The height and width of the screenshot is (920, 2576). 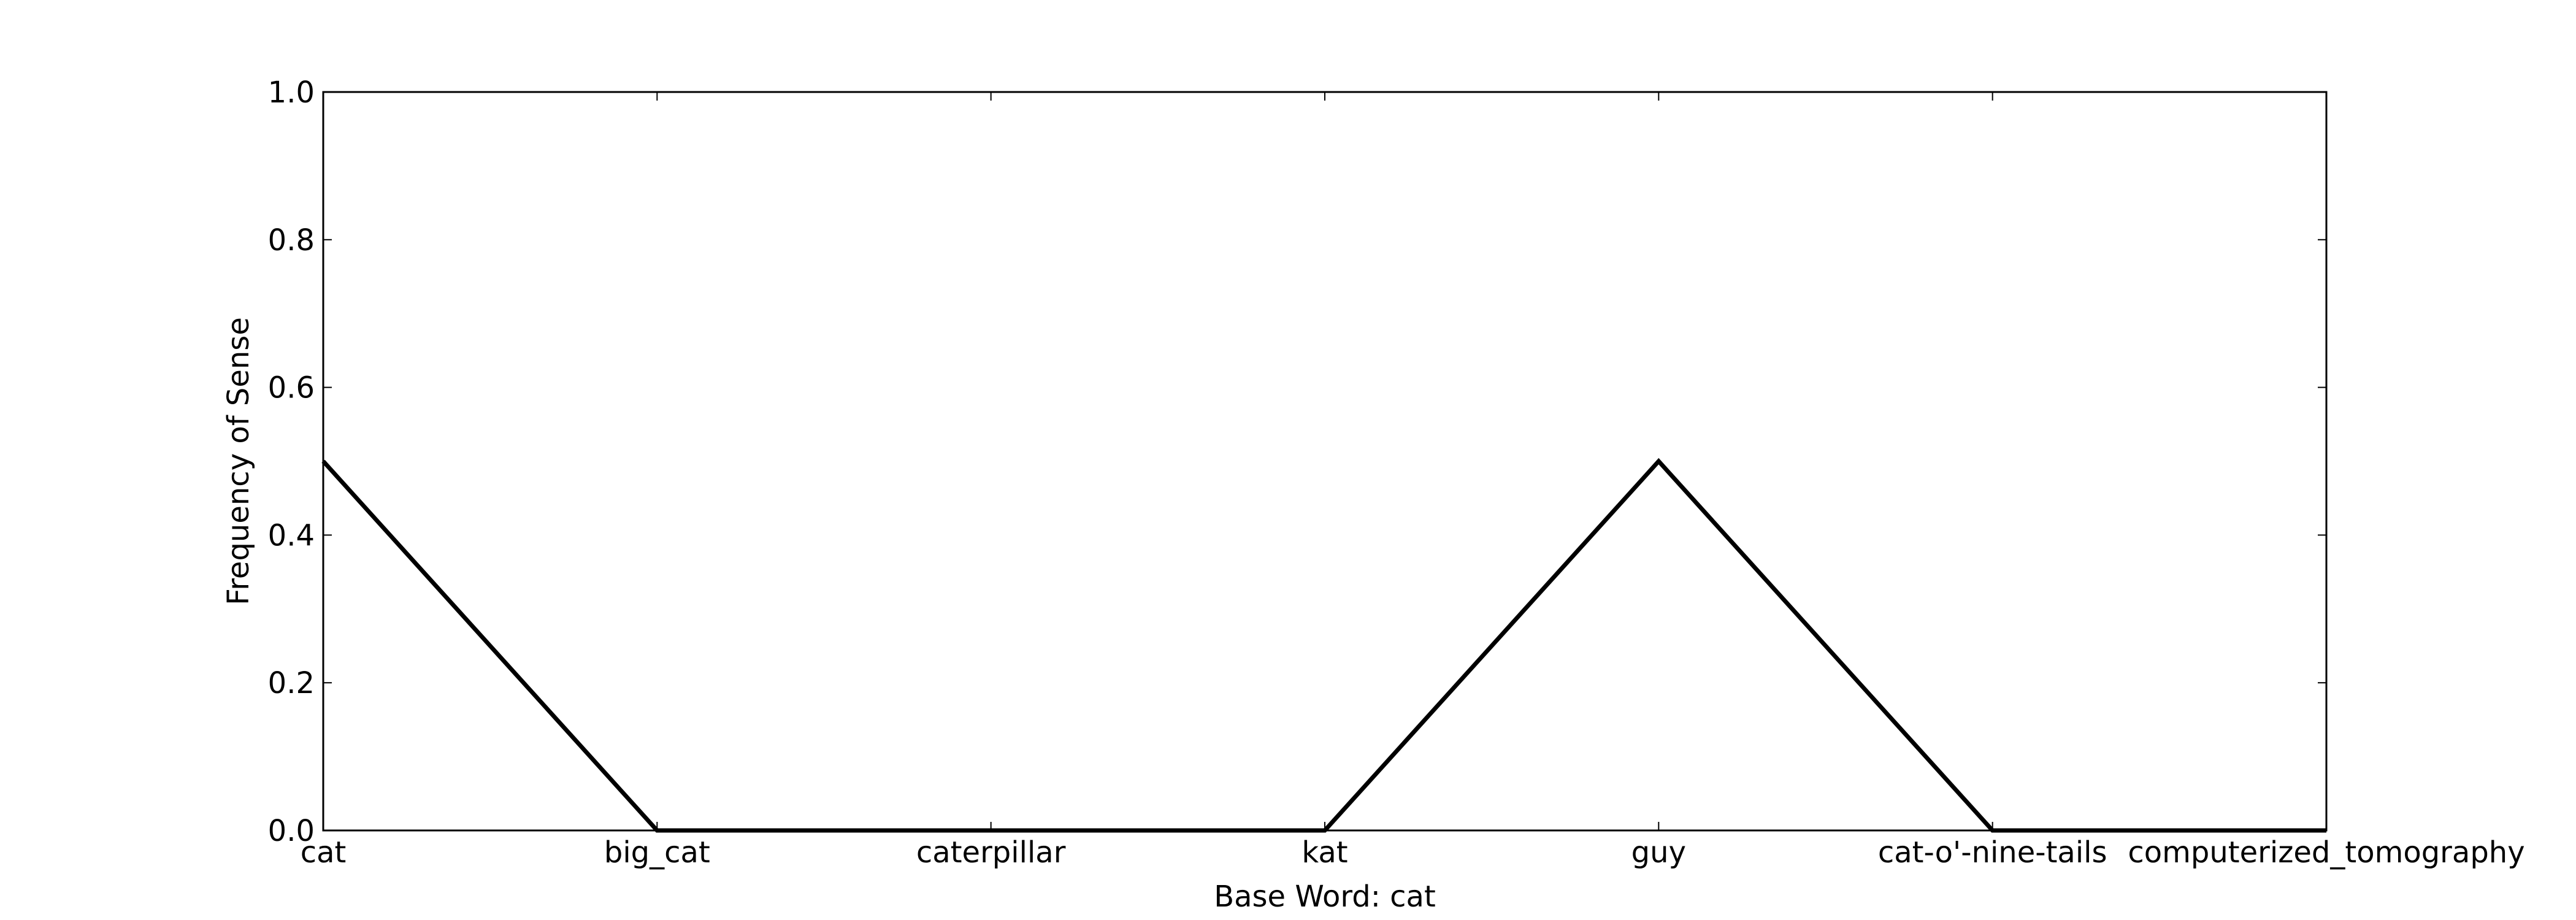 I want to click on y-tick-label: 0.6, so click(x=291, y=388).